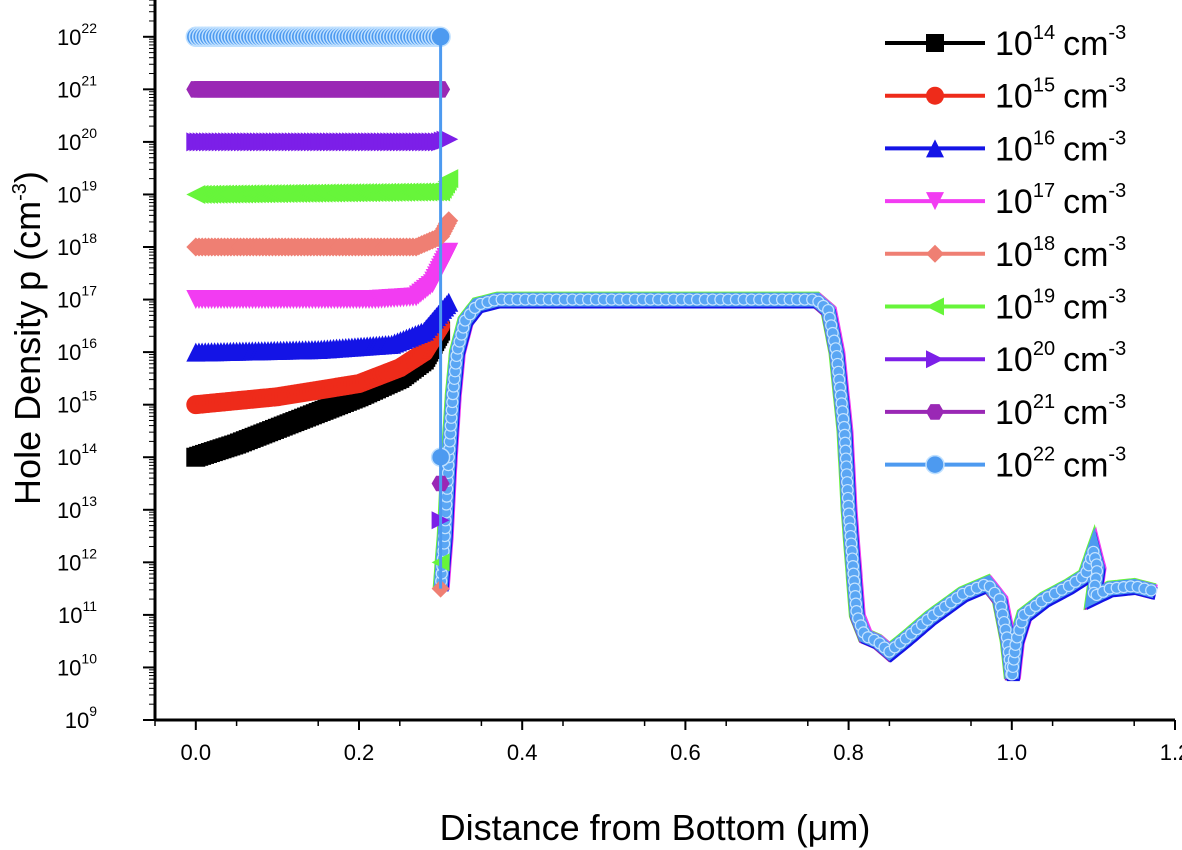 This screenshot has height=850, width=1182. What do you see at coordinates (27, 177) in the screenshot?
I see `y-axis-title-close: )` at bounding box center [27, 177].